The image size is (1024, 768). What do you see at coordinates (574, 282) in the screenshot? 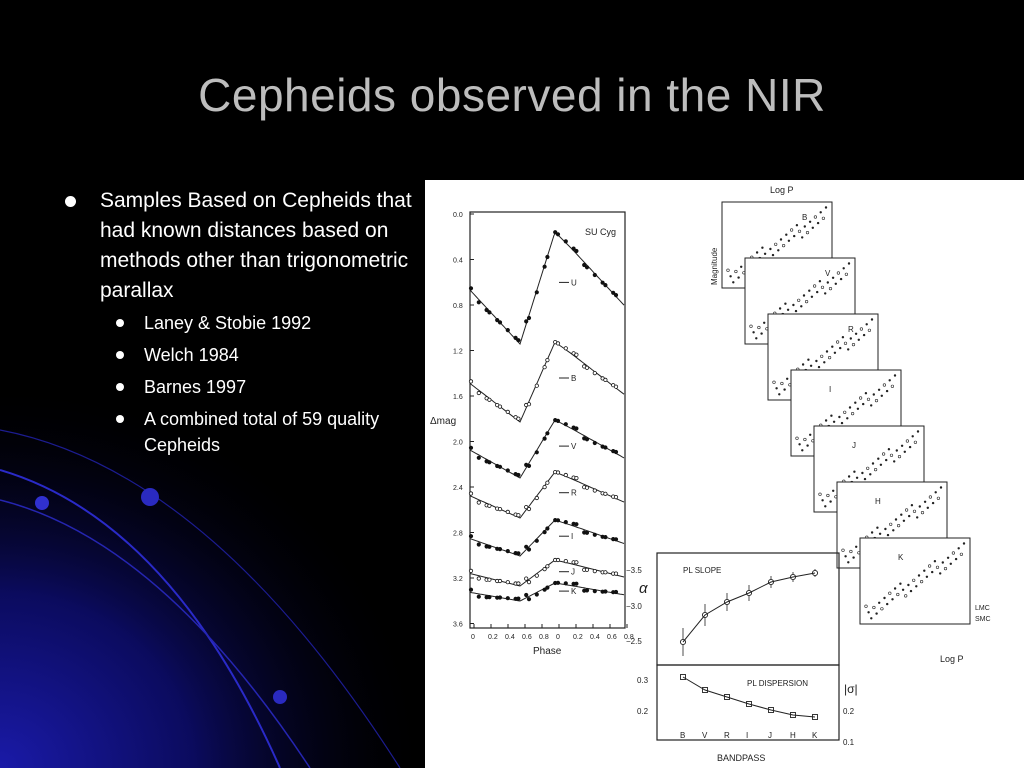
I see `band-label: U` at bounding box center [574, 282].